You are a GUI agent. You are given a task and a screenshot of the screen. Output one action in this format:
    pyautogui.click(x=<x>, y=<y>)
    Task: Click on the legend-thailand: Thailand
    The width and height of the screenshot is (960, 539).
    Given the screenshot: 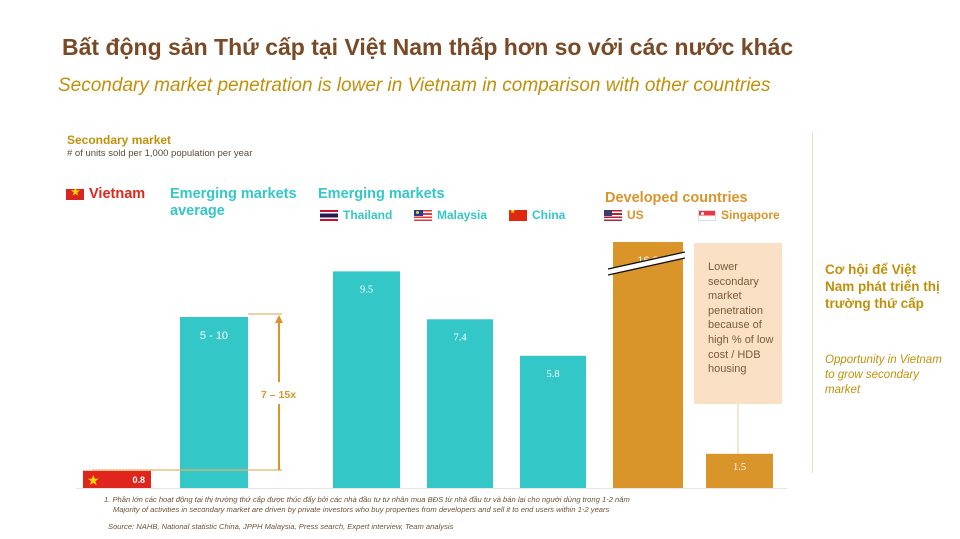 What is the action you would take?
    pyautogui.click(x=356, y=215)
    